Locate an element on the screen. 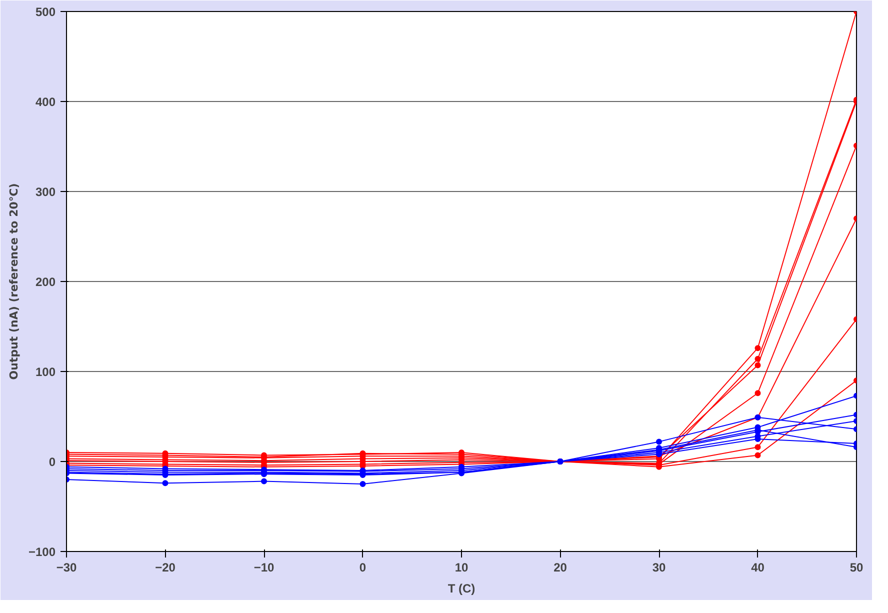  x-axis-title: T (C) is located at coordinates (462, 589).